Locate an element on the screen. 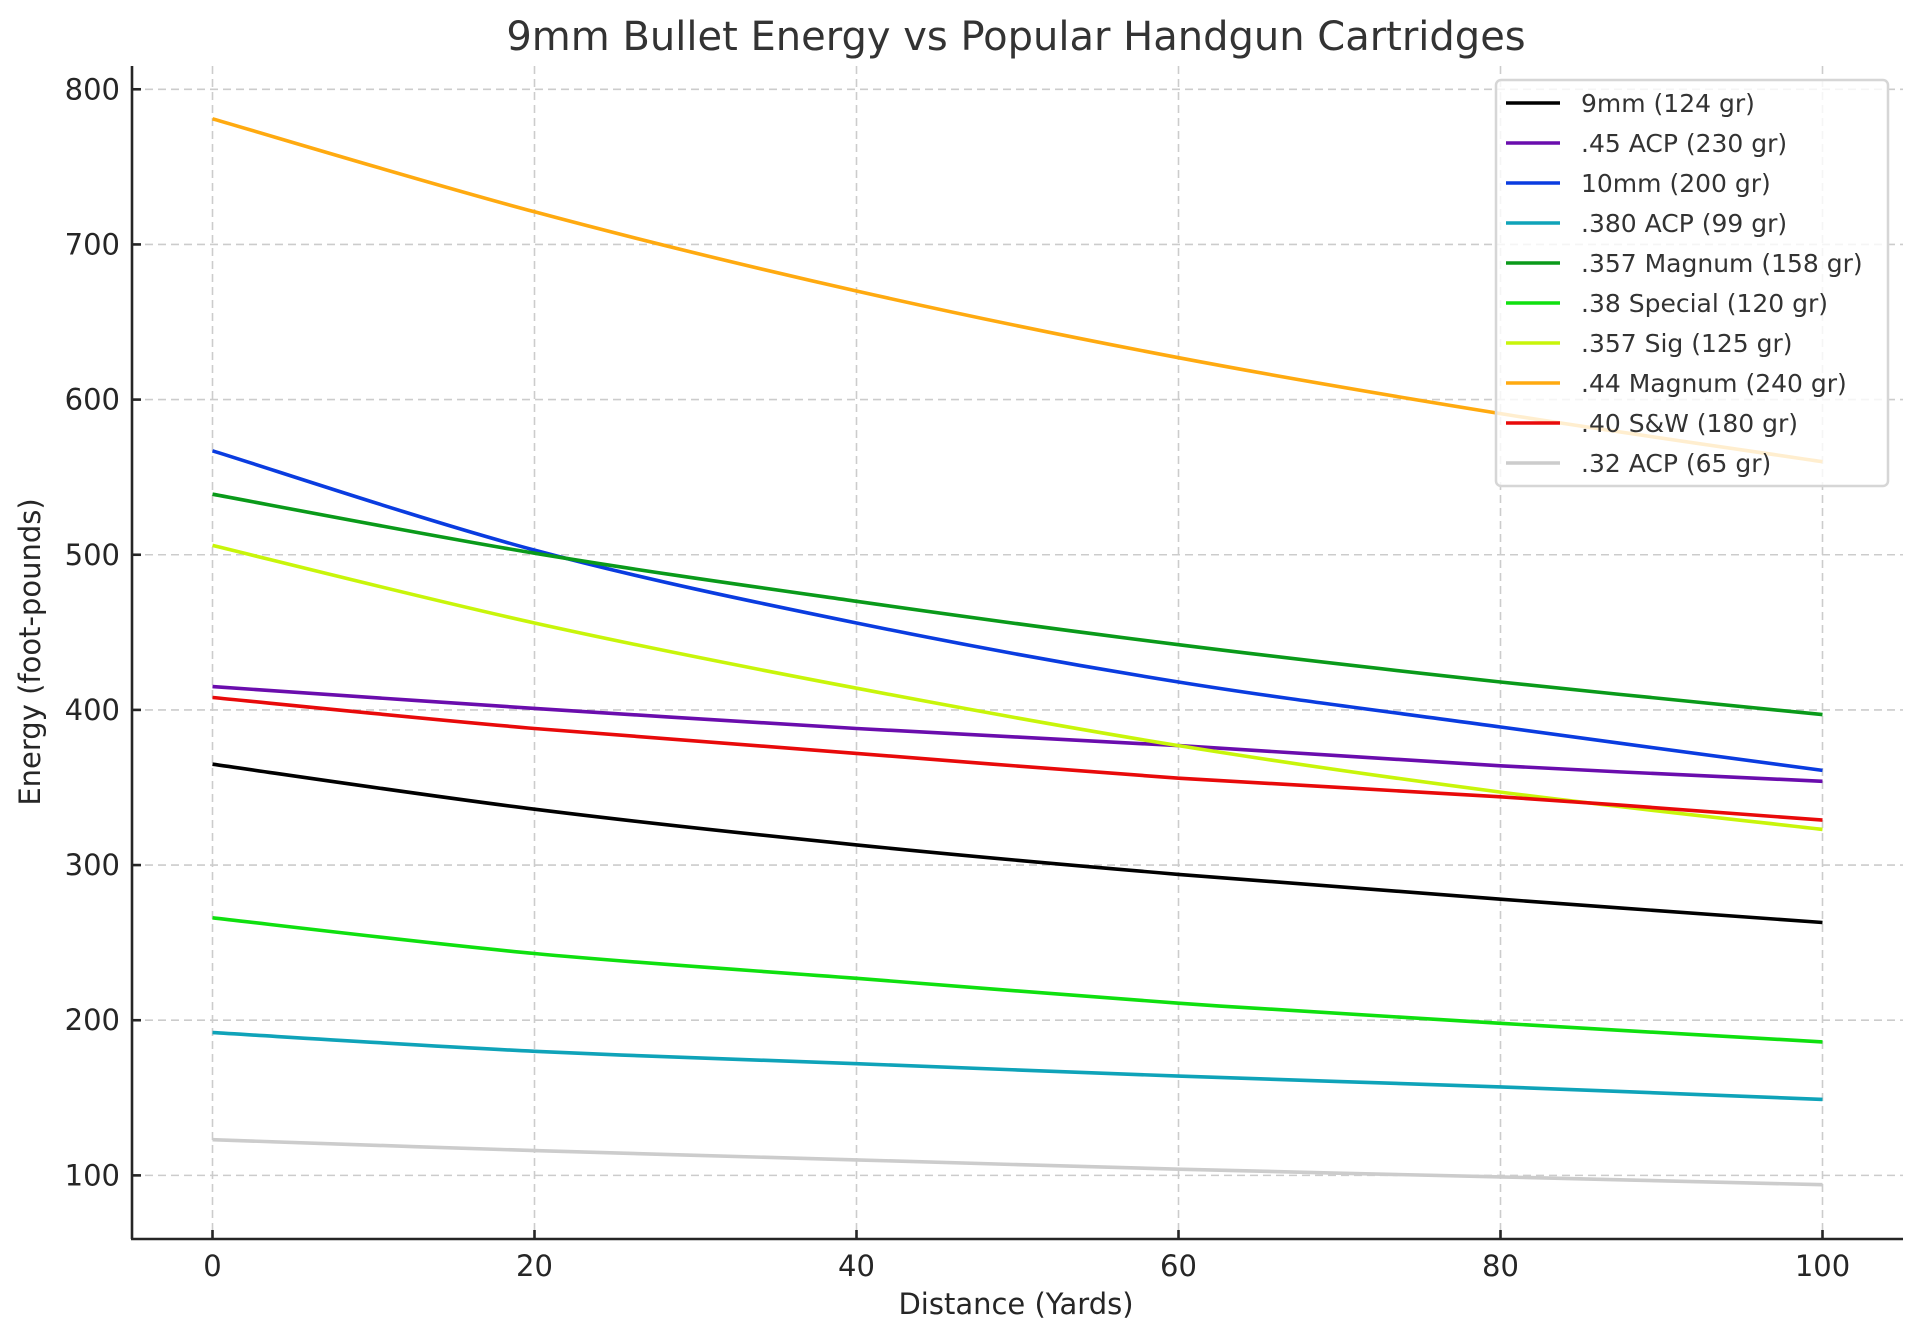 The width and height of the screenshot is (1920, 1341). series-line-380-acp-99-gr is located at coordinates (1017, 1066).